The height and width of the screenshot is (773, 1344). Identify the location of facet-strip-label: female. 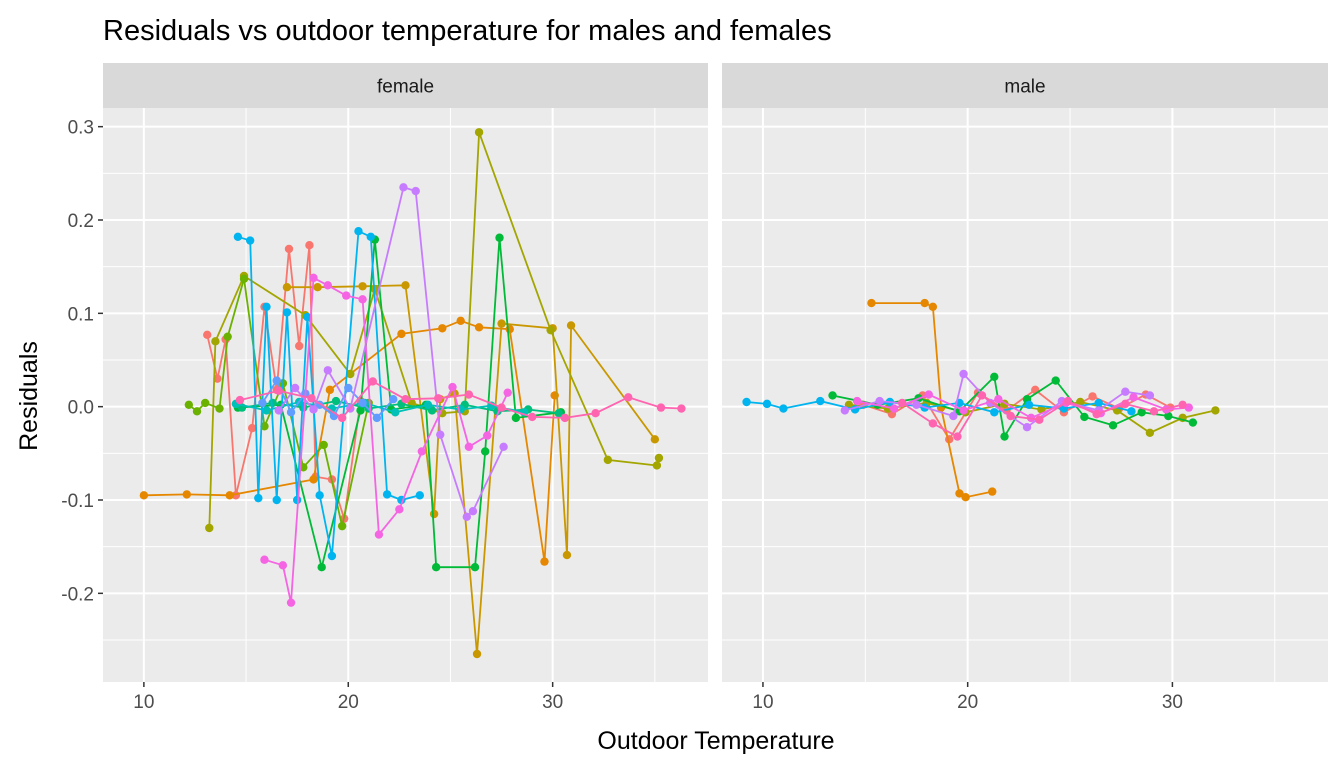
(405, 87).